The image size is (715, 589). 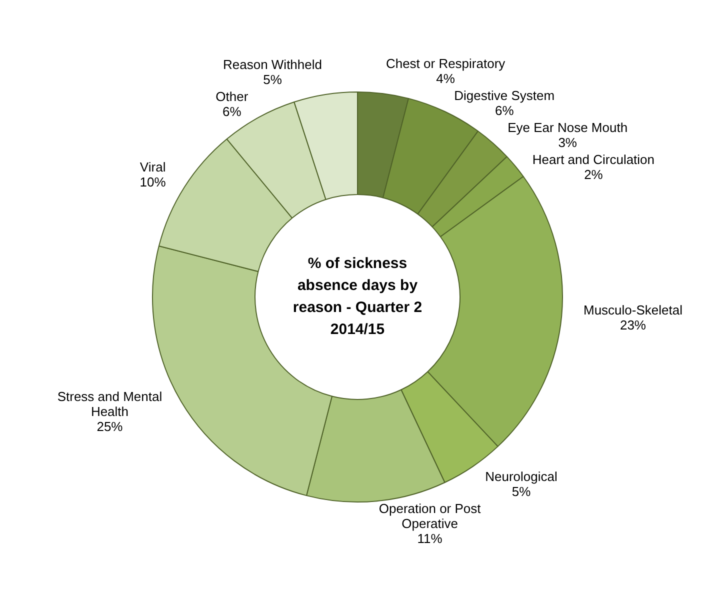 What do you see at coordinates (430, 515) in the screenshot?
I see `slice-label: Operation or Post Operative` at bounding box center [430, 515].